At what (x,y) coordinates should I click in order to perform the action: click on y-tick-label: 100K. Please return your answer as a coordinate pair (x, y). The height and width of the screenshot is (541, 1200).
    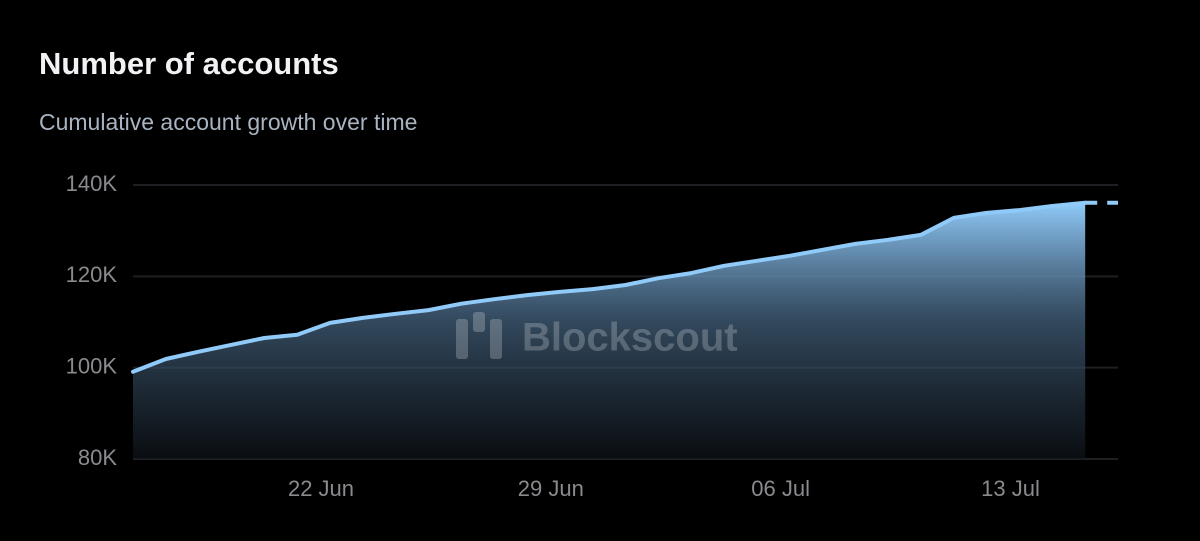
    Looking at the image, I should click on (92, 365).